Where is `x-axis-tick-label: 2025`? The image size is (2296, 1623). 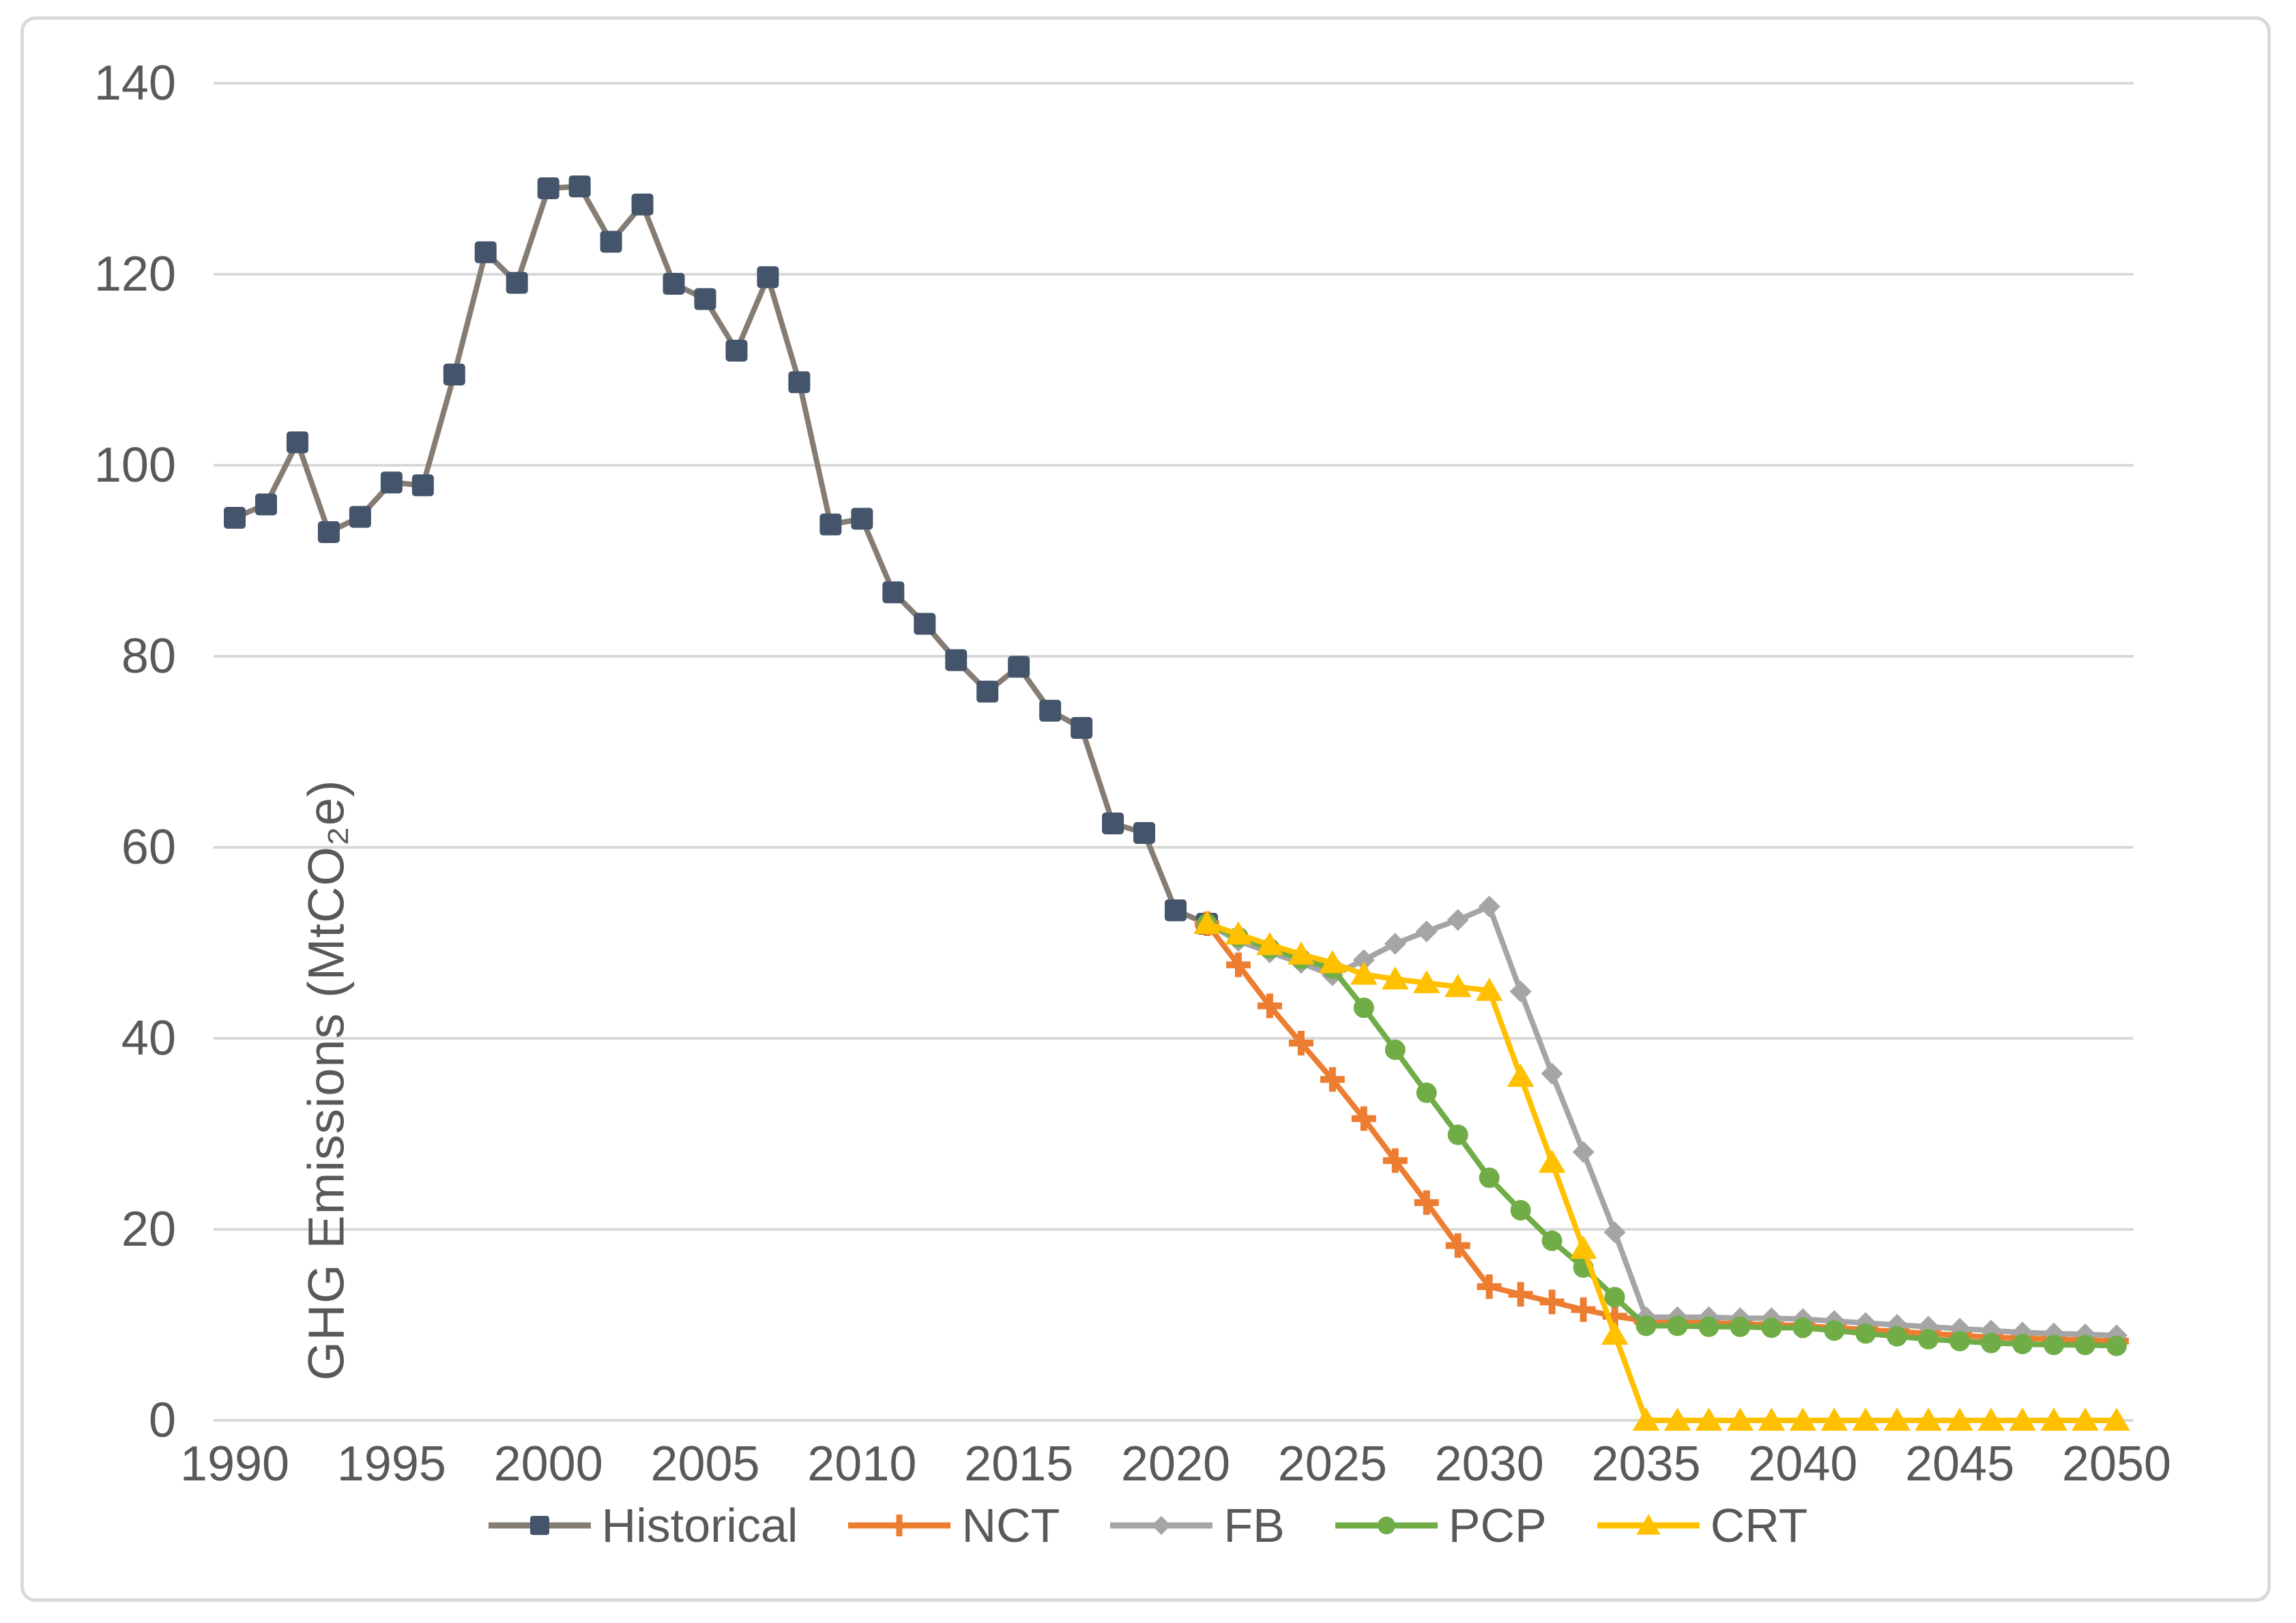
x-axis-tick-label: 2025 is located at coordinates (1332, 1464).